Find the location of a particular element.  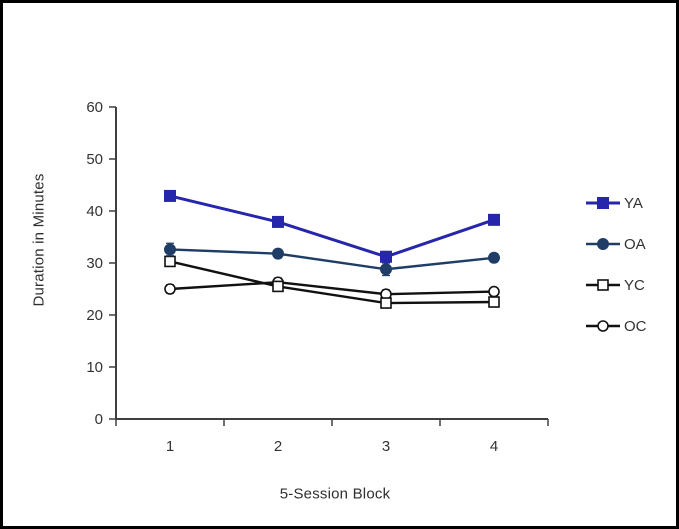

series-line-OC is located at coordinates (332, 288).